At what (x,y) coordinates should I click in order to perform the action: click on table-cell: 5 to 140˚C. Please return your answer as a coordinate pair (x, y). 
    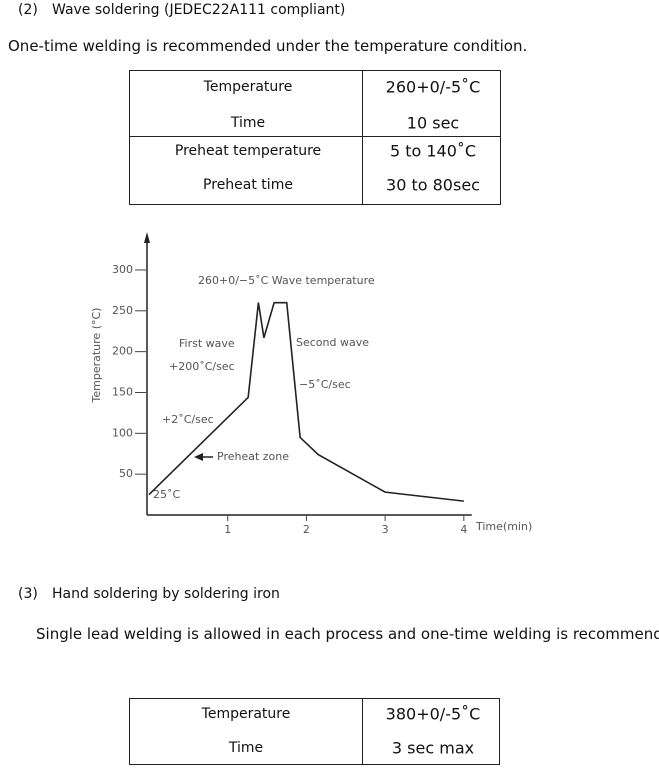
    Looking at the image, I should click on (433, 151).